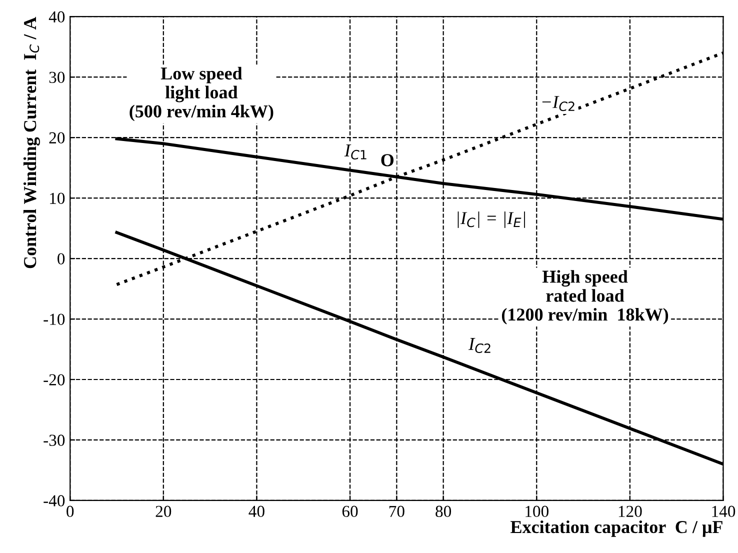  Describe the element at coordinates (31, 142) in the screenshot. I see `y-axis-title: Control Winding Current I$_{C}$ / A` at that location.